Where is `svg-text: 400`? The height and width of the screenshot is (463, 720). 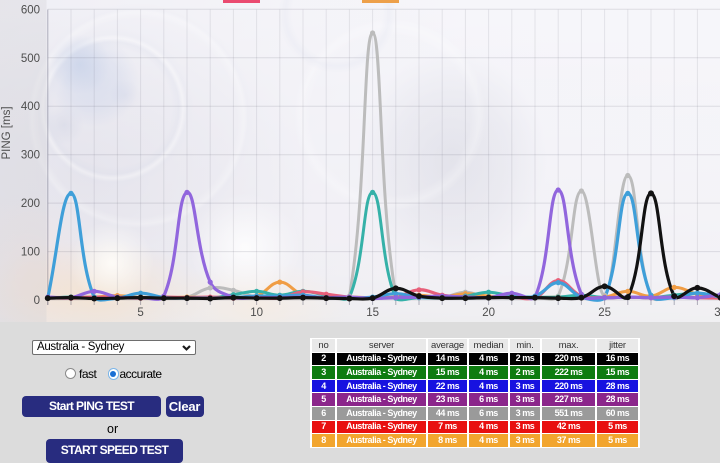 svg-text: 400 is located at coordinates (30, 107).